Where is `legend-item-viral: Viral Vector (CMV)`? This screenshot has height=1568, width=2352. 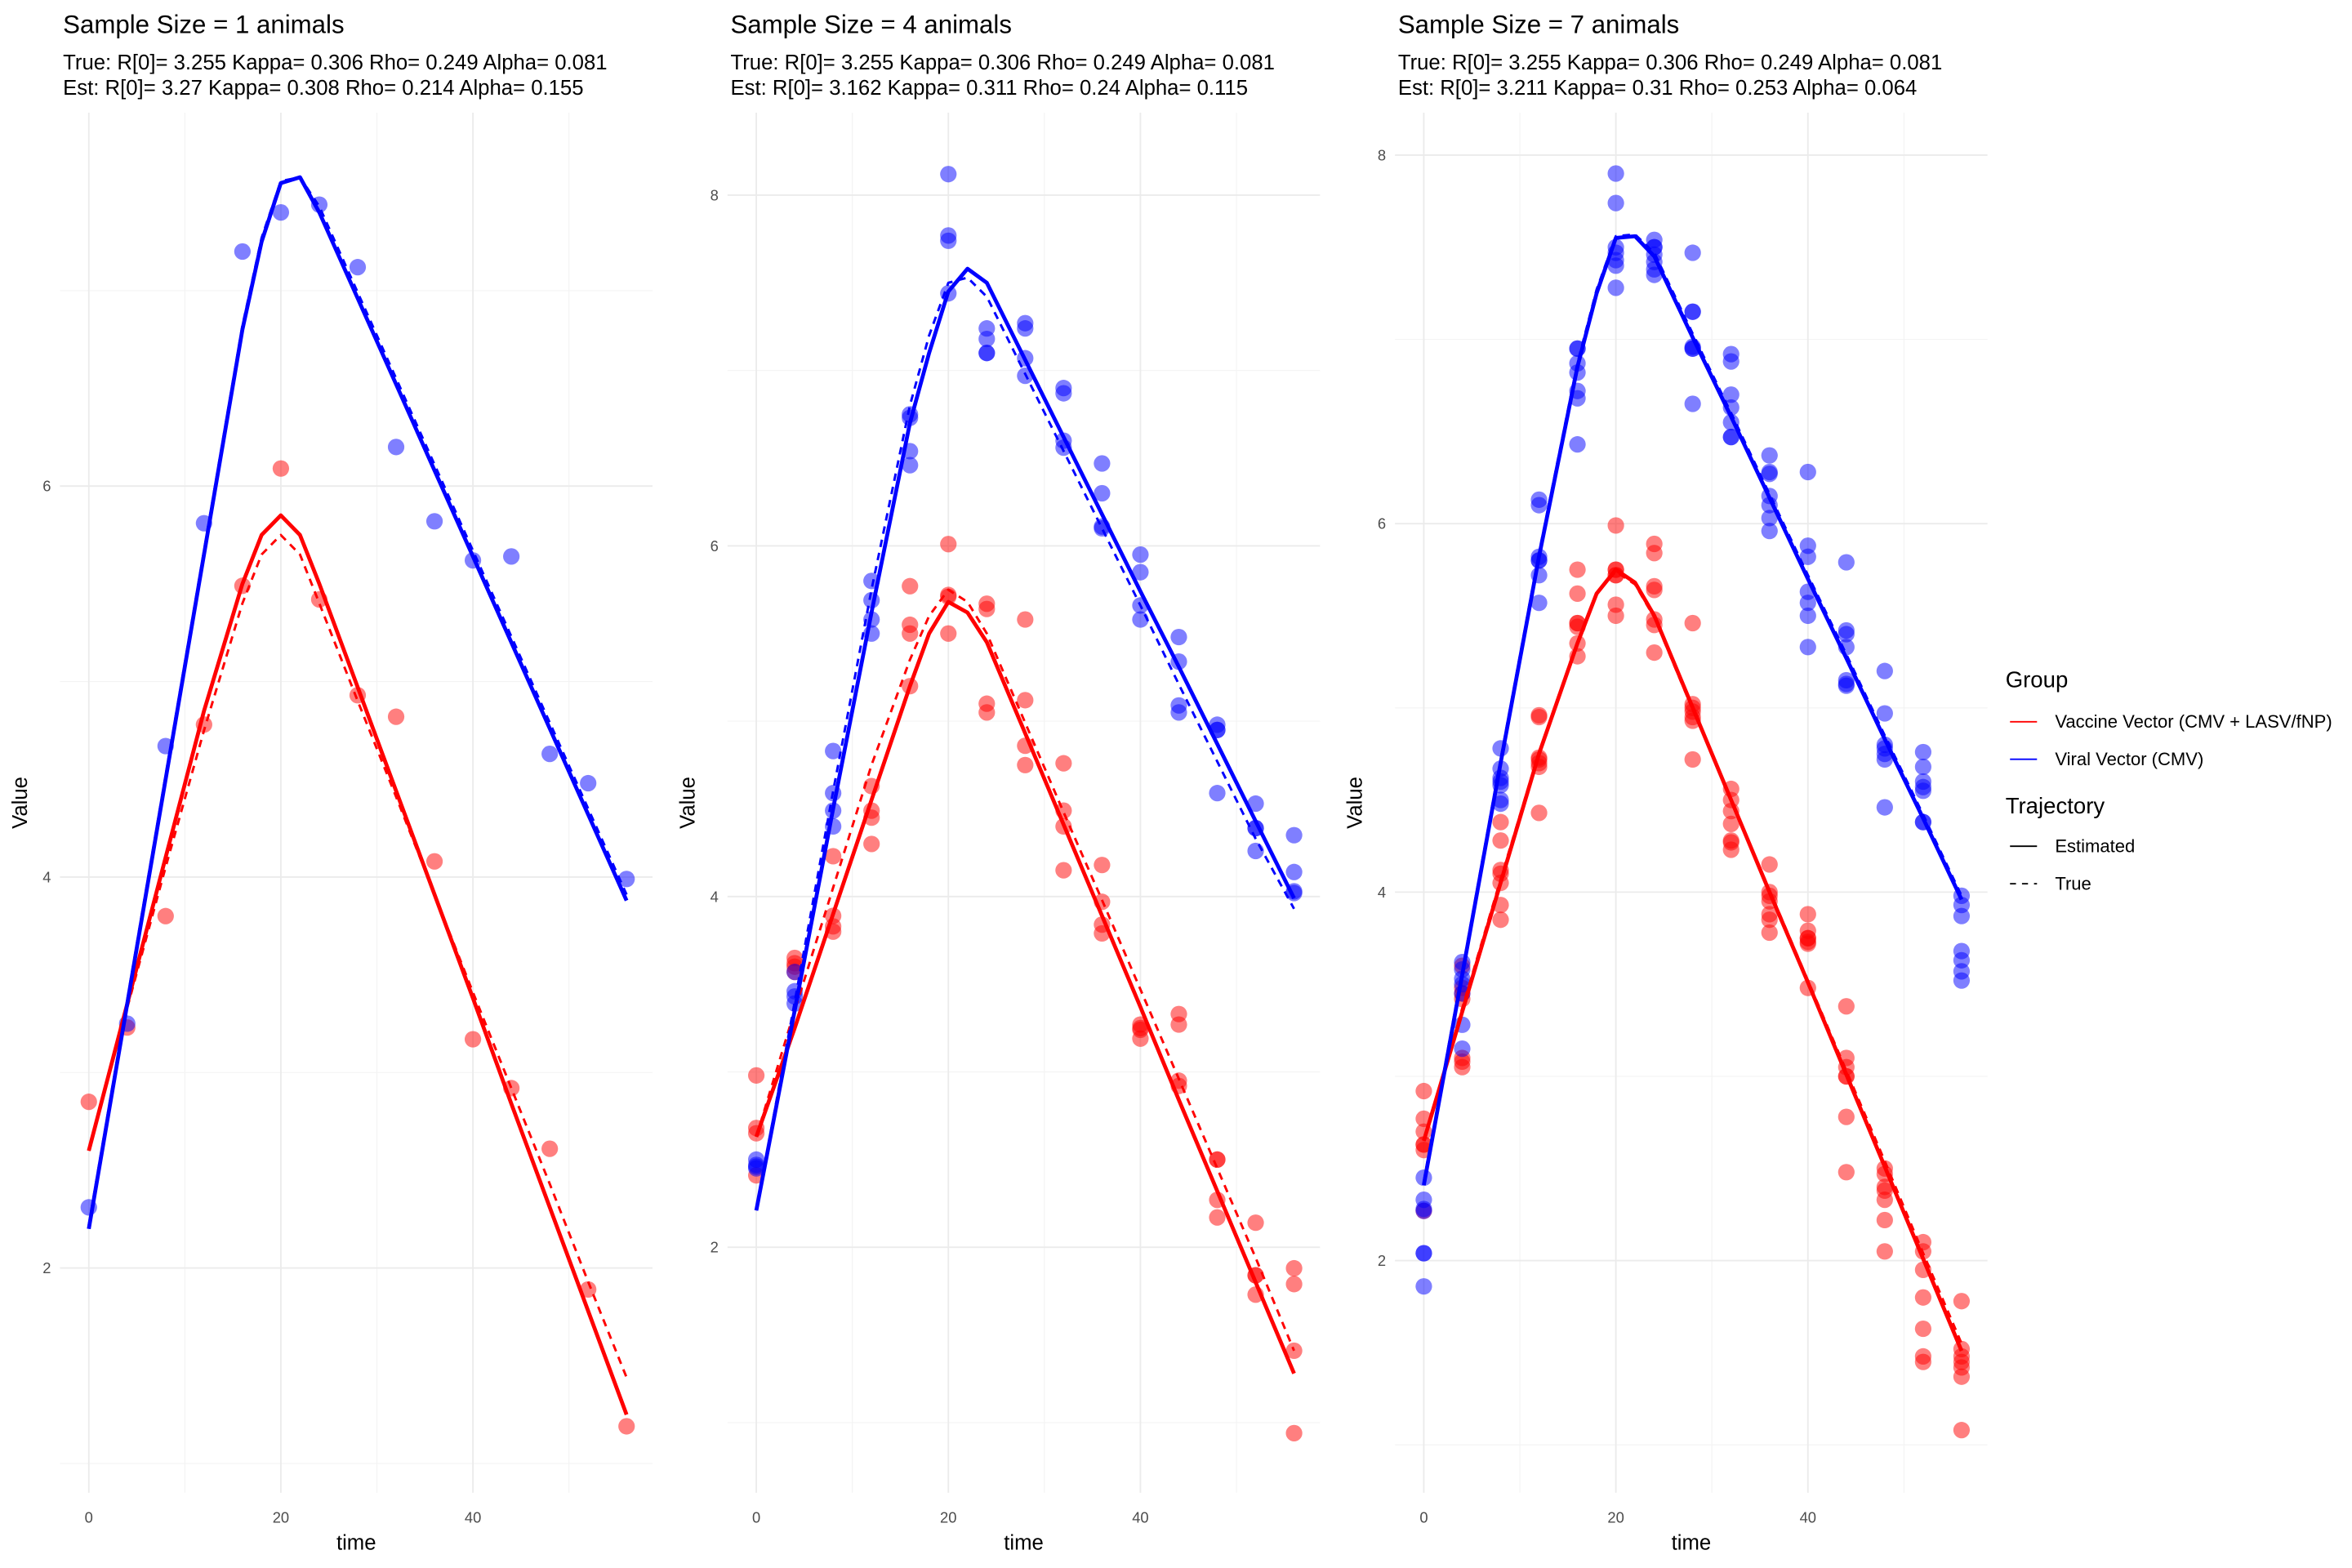 legend-item-viral: Viral Vector (CMV) is located at coordinates (2129, 759).